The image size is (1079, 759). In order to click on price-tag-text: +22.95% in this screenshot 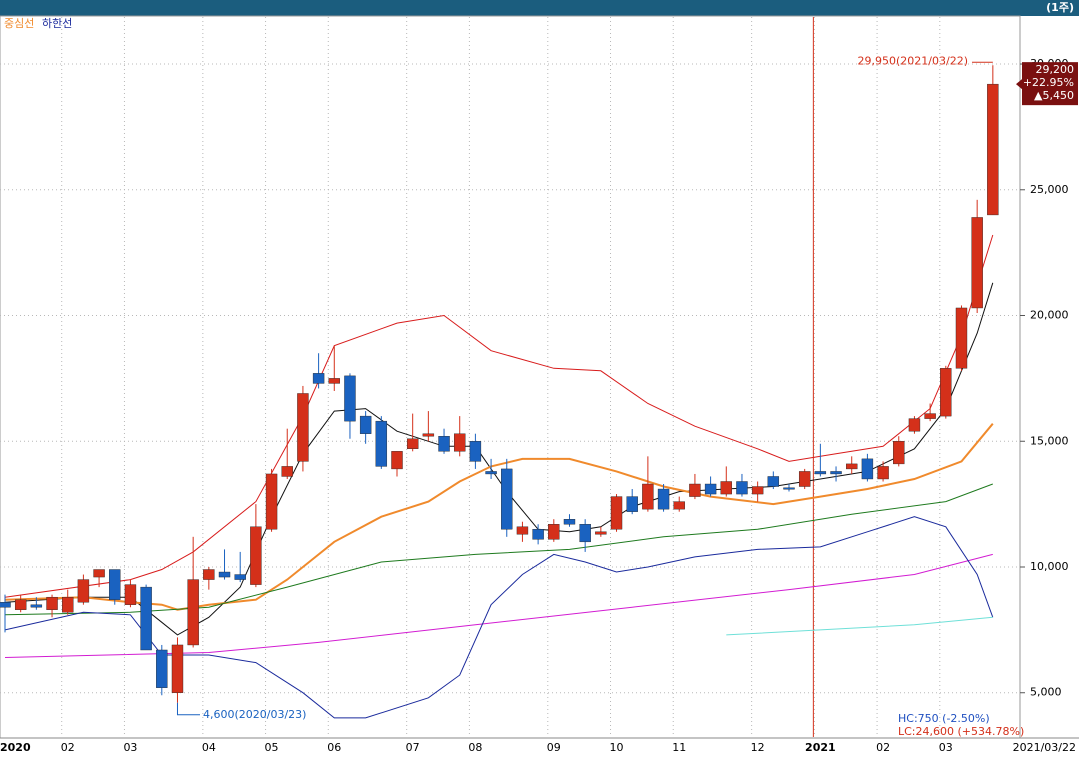, I will do `click(1048, 82)`.